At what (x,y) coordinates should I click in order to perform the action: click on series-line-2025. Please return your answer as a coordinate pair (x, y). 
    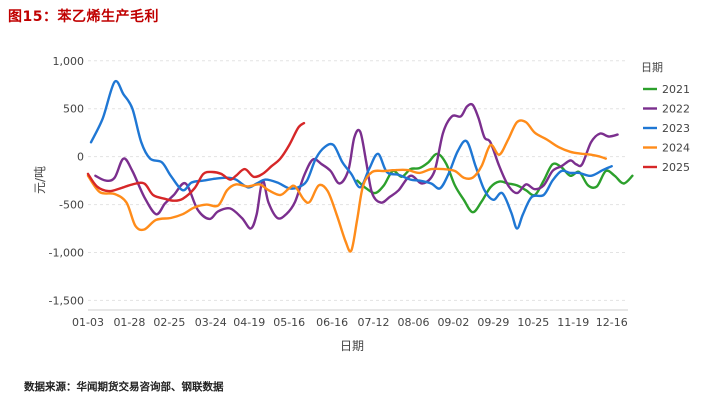
    Looking at the image, I should click on (196, 161).